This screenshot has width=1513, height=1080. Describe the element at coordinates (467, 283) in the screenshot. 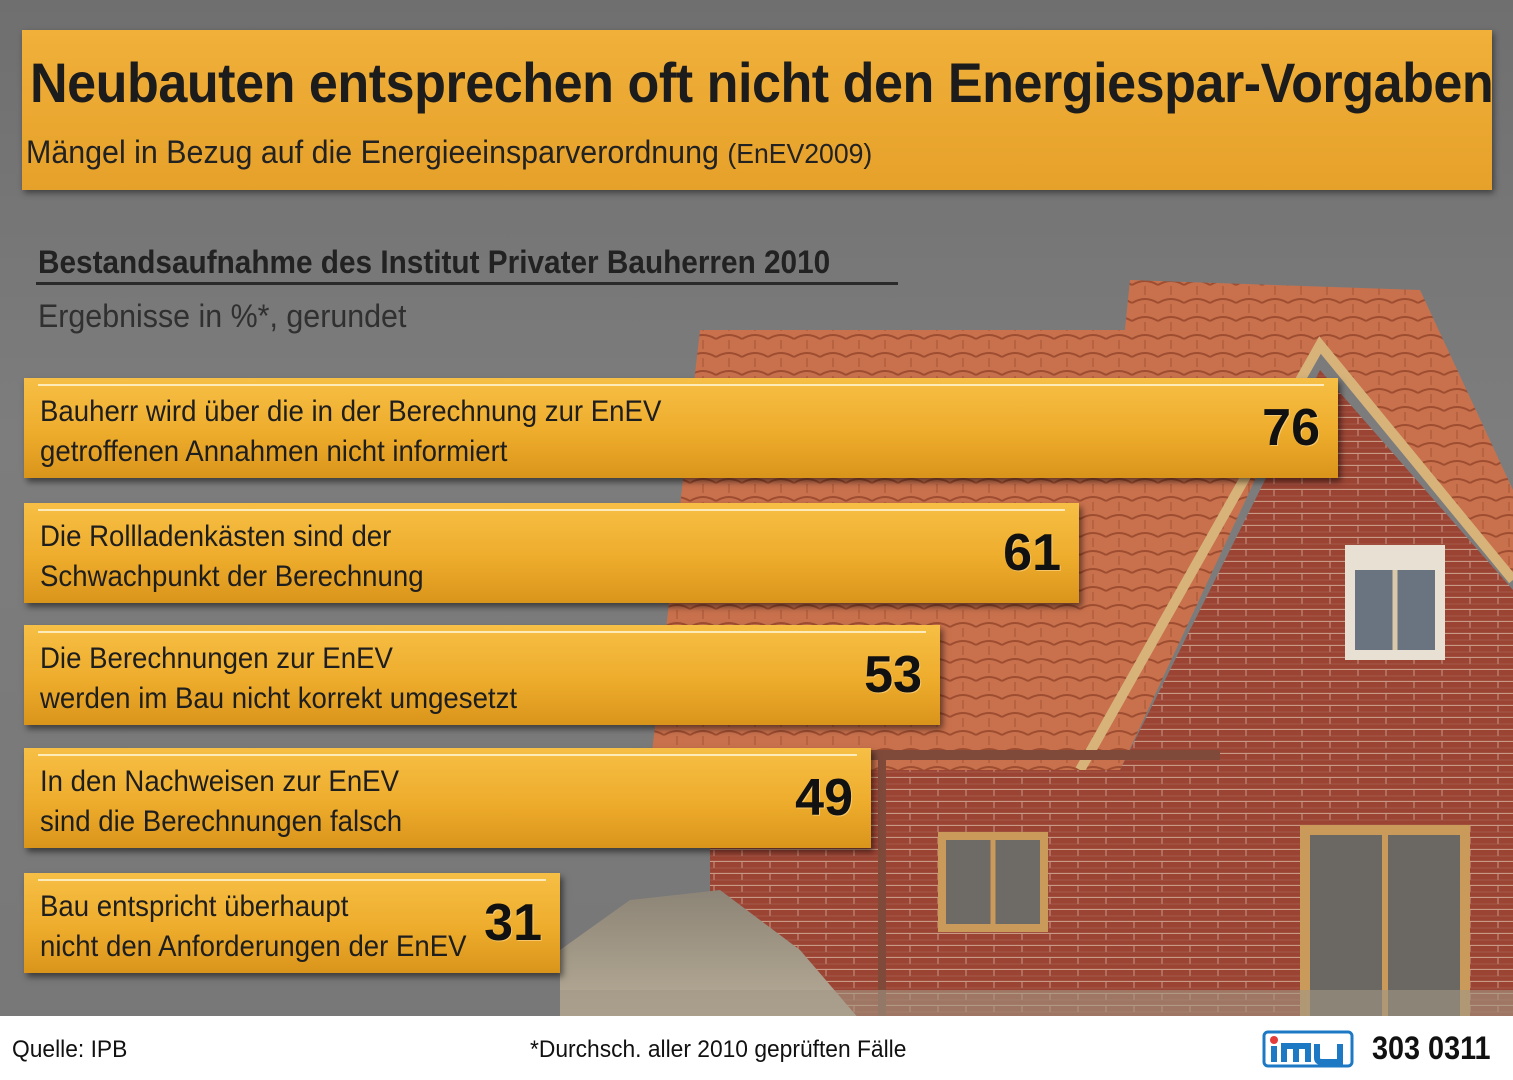

I see `section-divider` at that location.